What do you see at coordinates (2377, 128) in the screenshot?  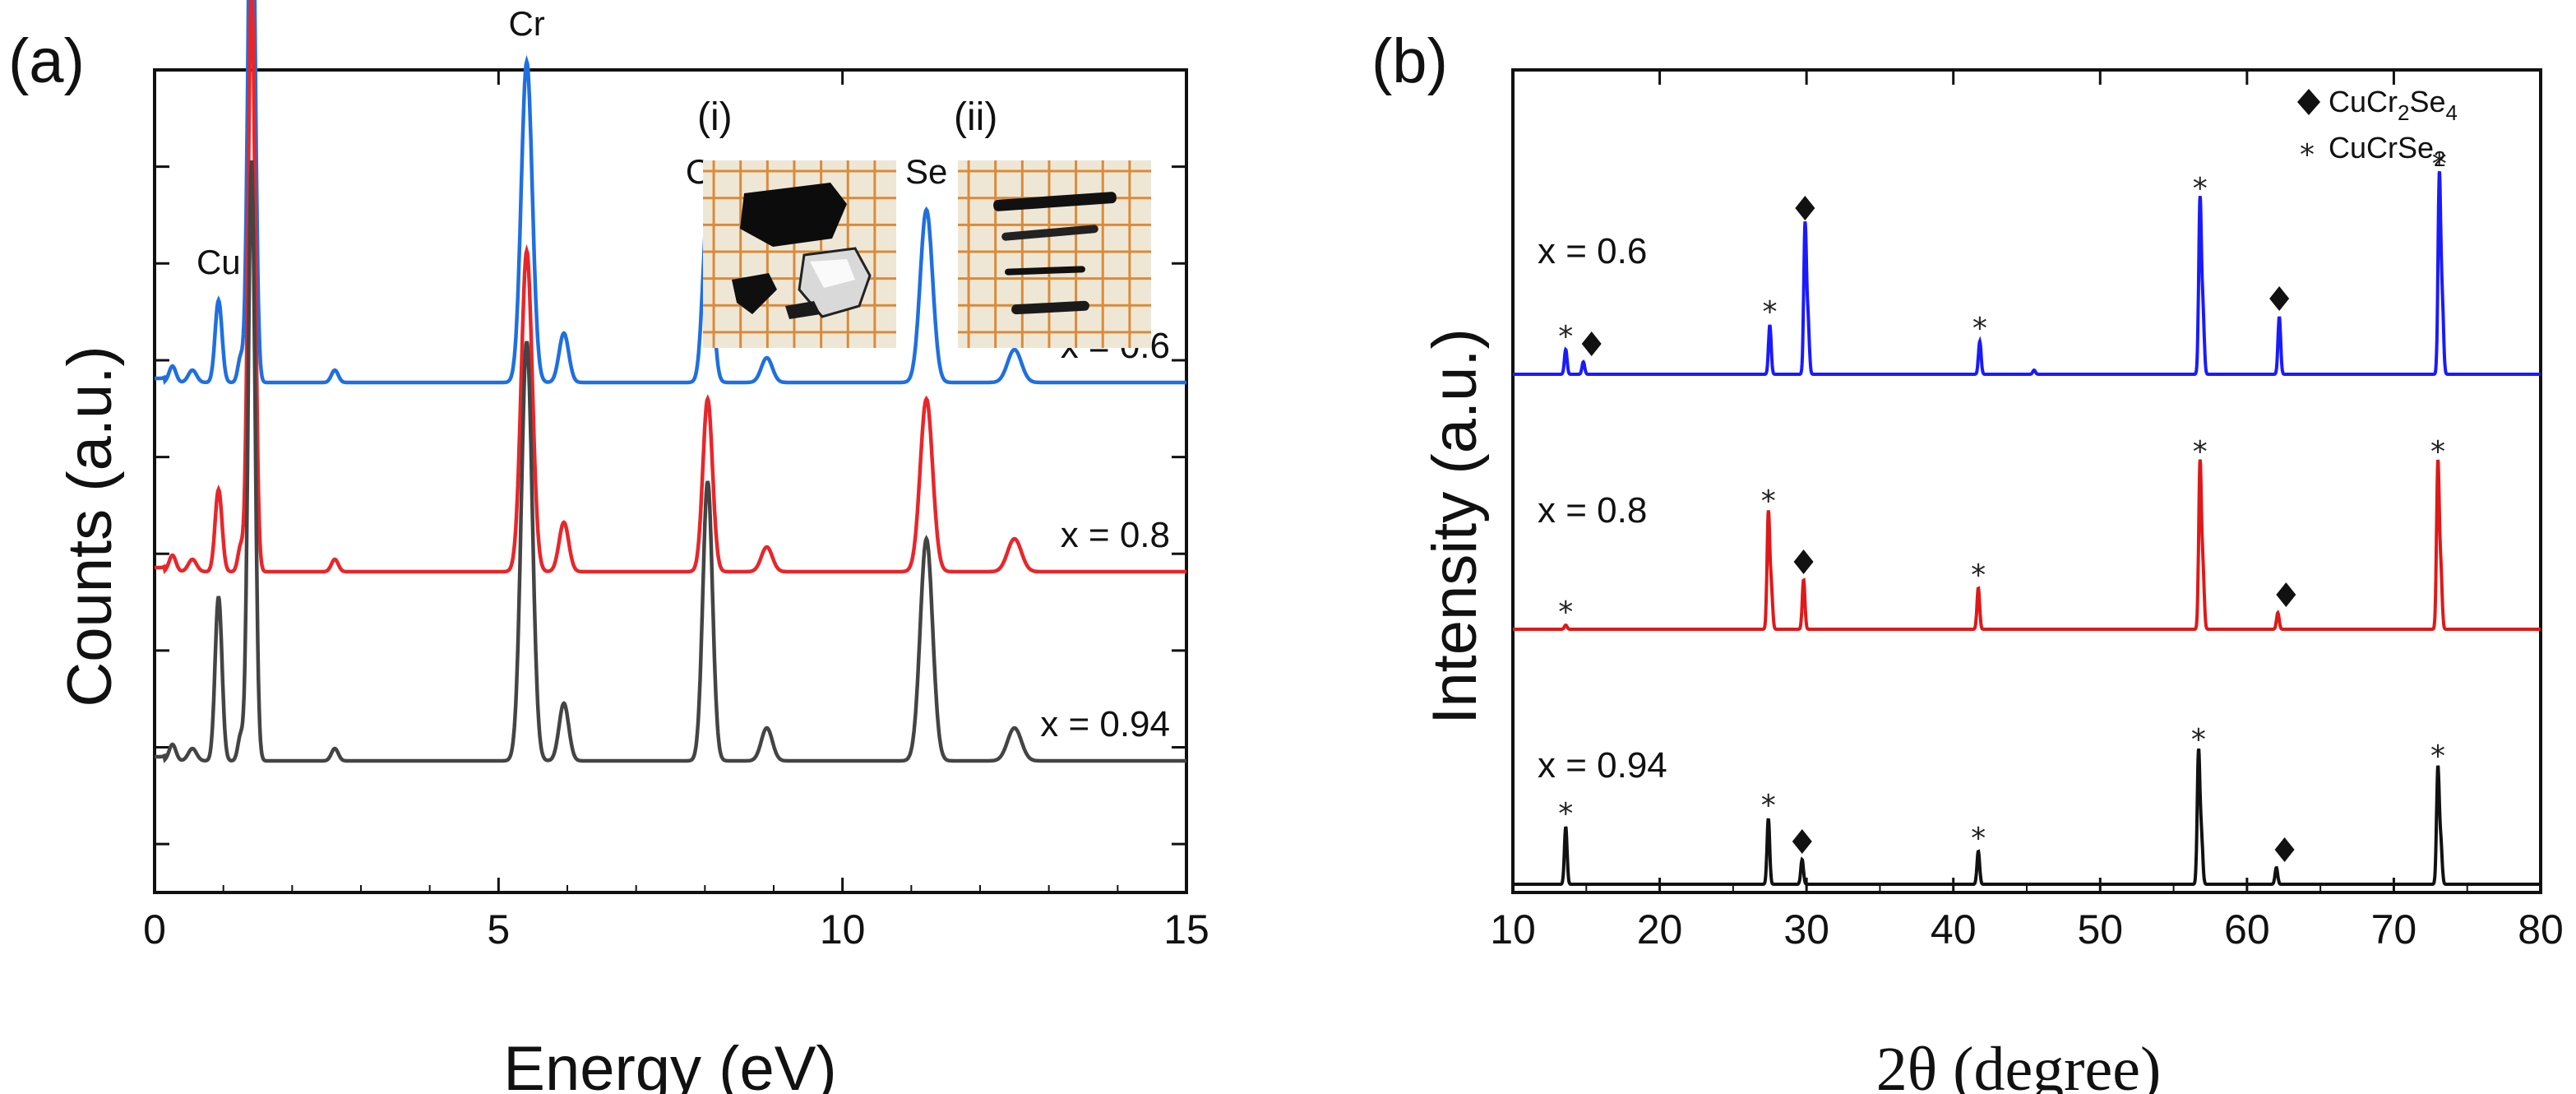 I see `panel-b-legend: CuCr2Se4 * CuCrSe2` at bounding box center [2377, 128].